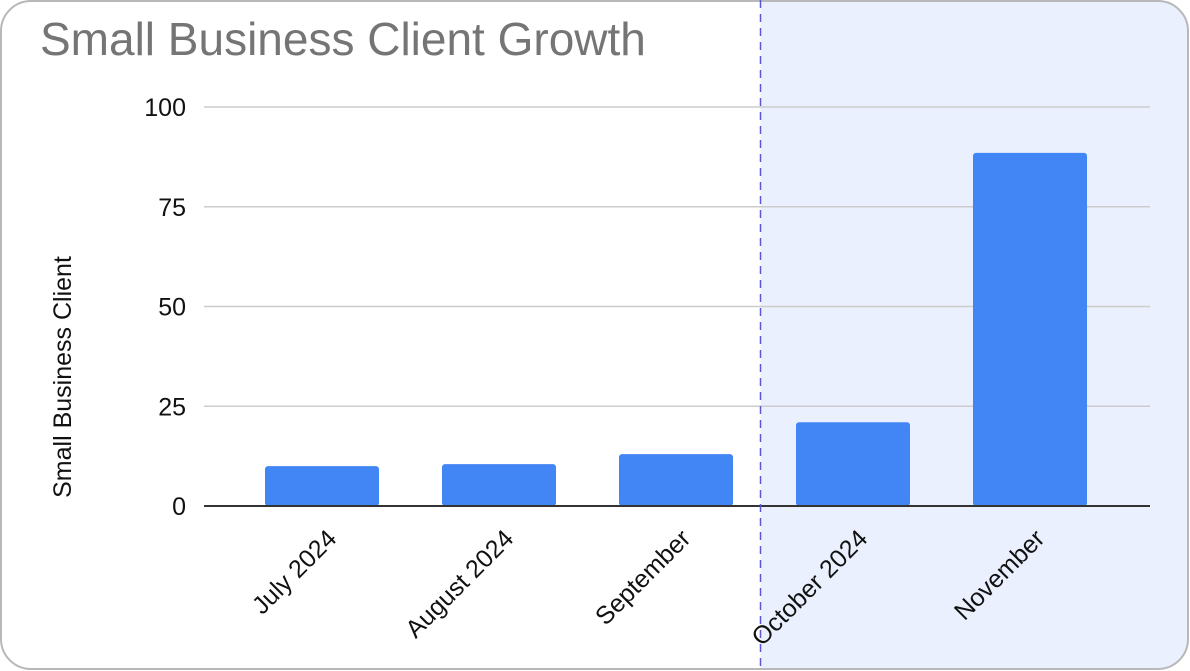  Describe the element at coordinates (172, 407) in the screenshot. I see `y-tick-label: 25` at that location.